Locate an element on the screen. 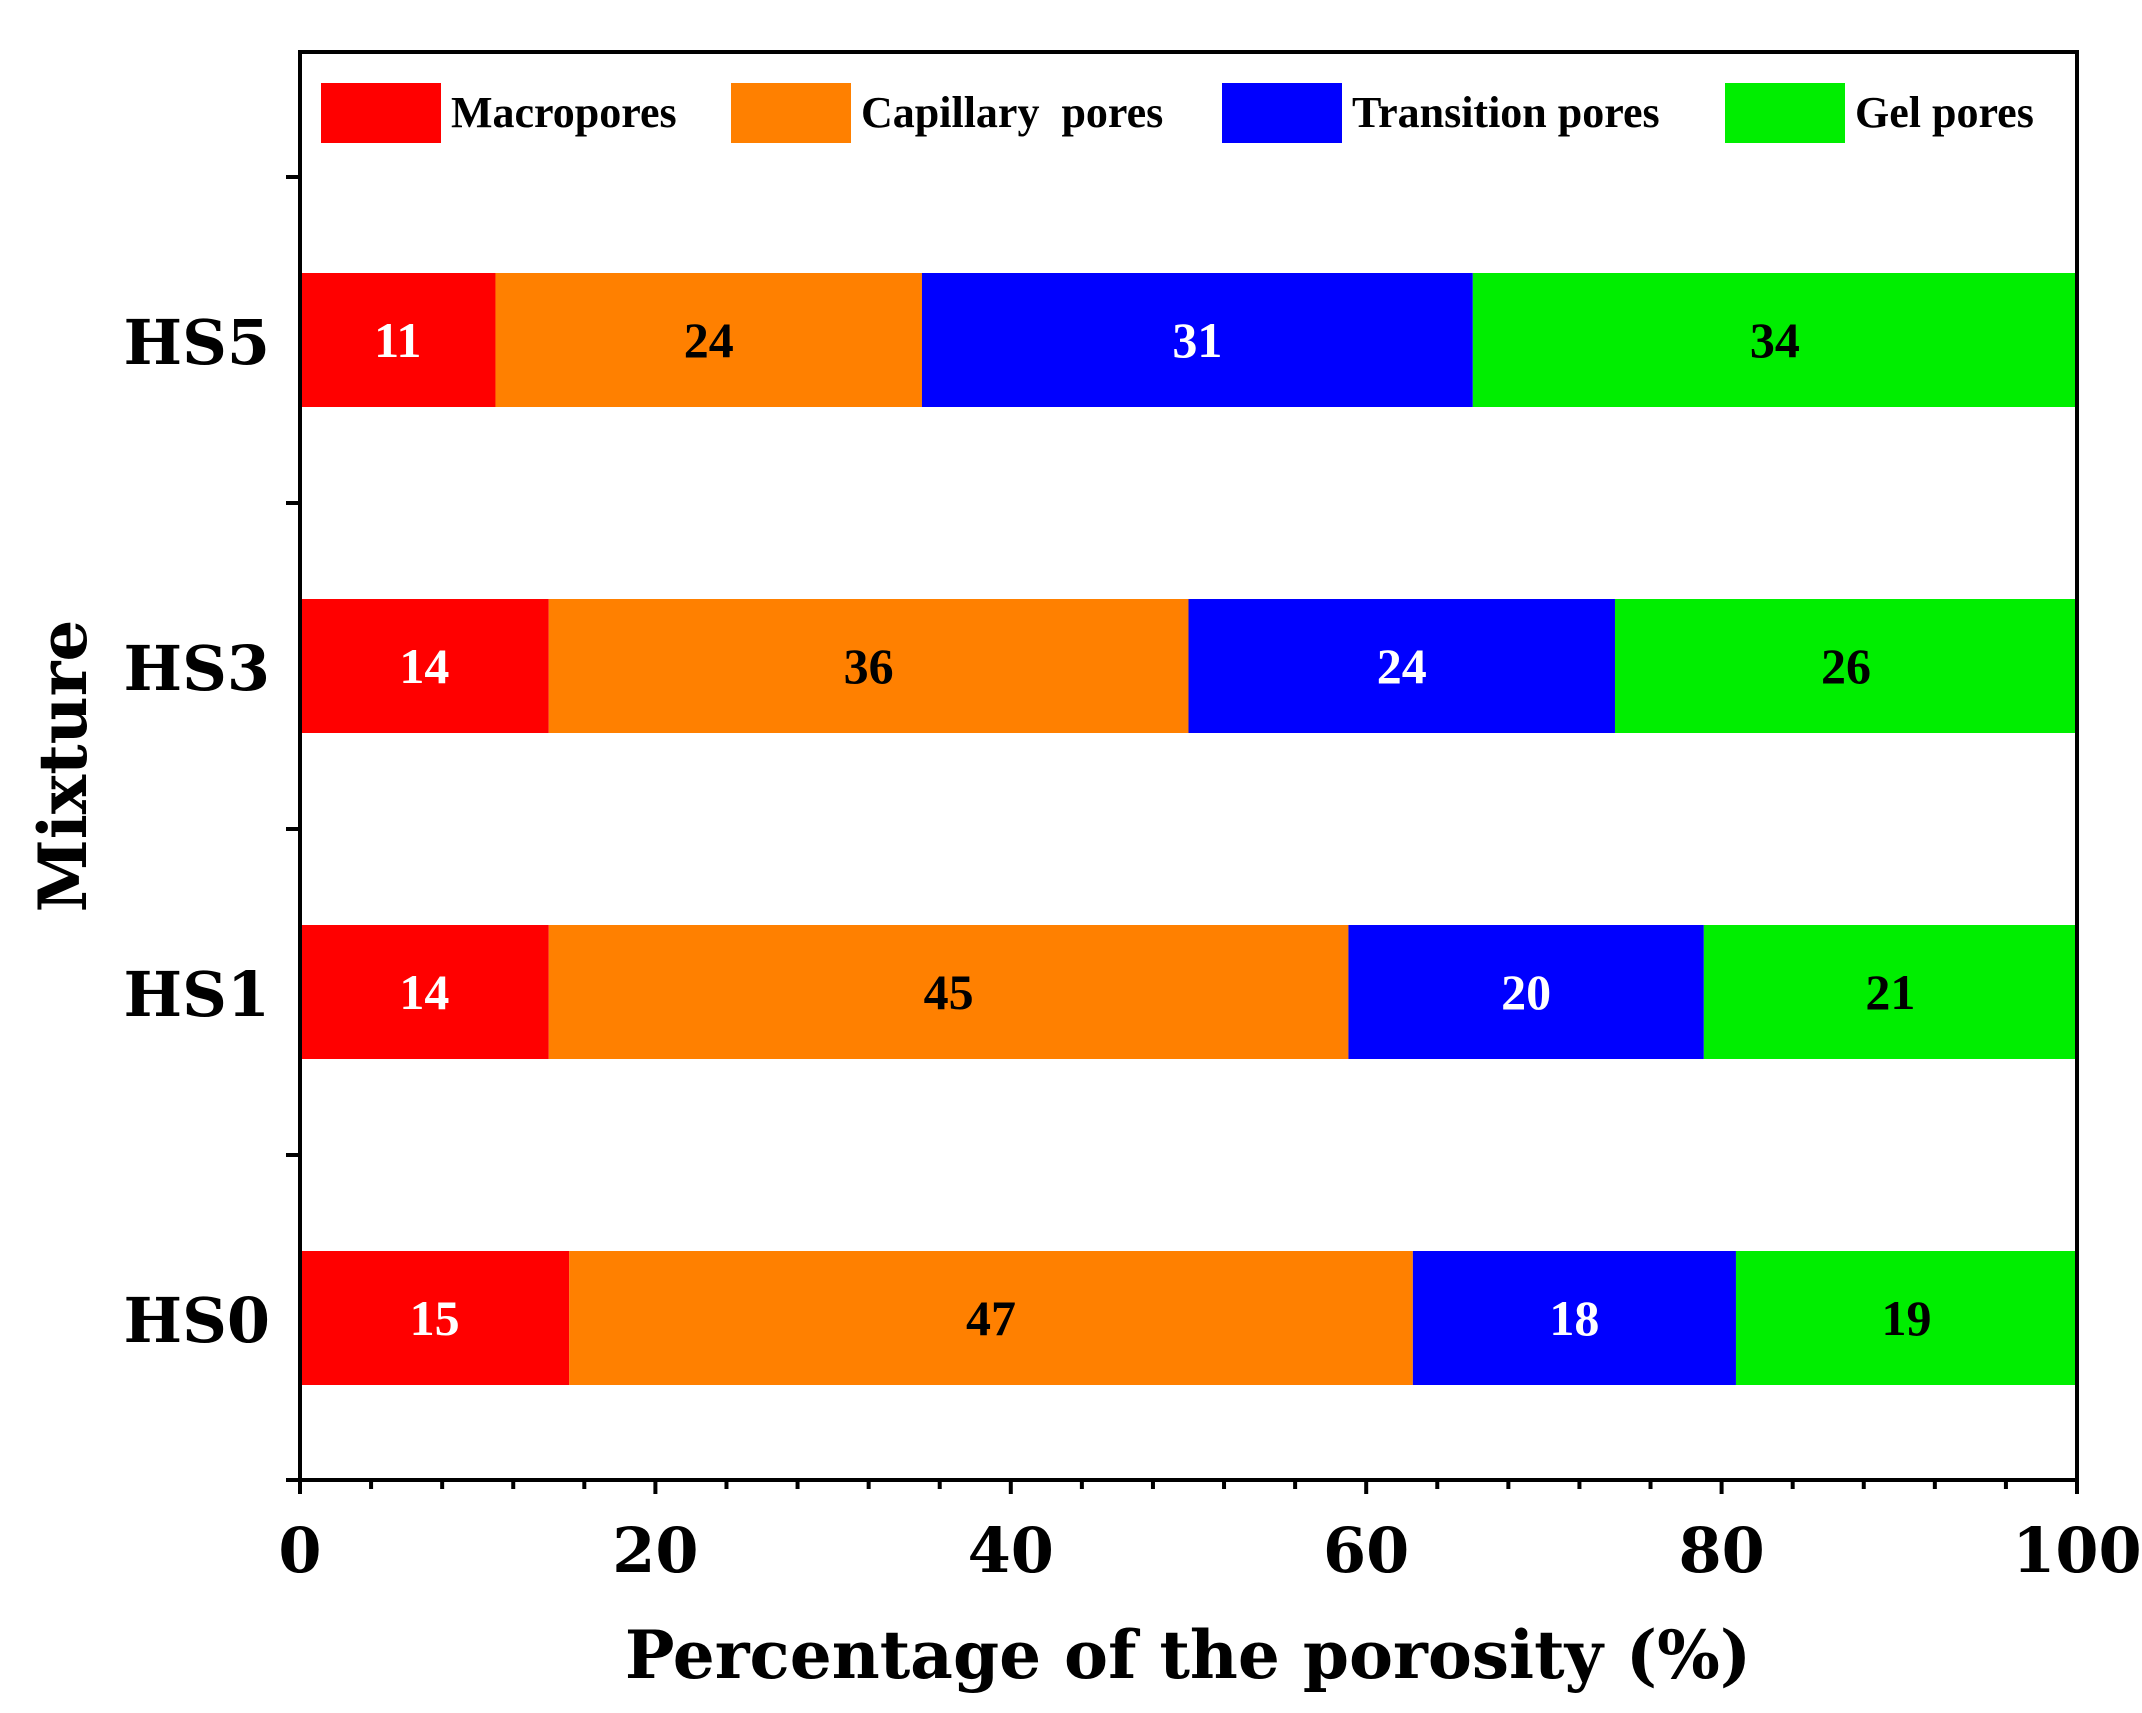  bar-label-hs1-3: 20 is located at coordinates (1526, 992).